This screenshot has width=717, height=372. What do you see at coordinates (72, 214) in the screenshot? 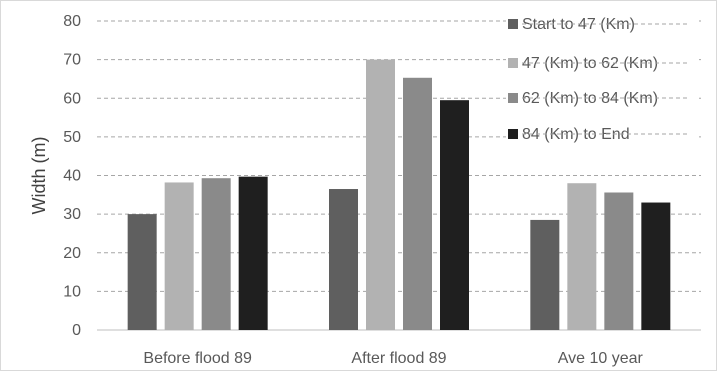
I see `y-tick-label: 30` at bounding box center [72, 214].